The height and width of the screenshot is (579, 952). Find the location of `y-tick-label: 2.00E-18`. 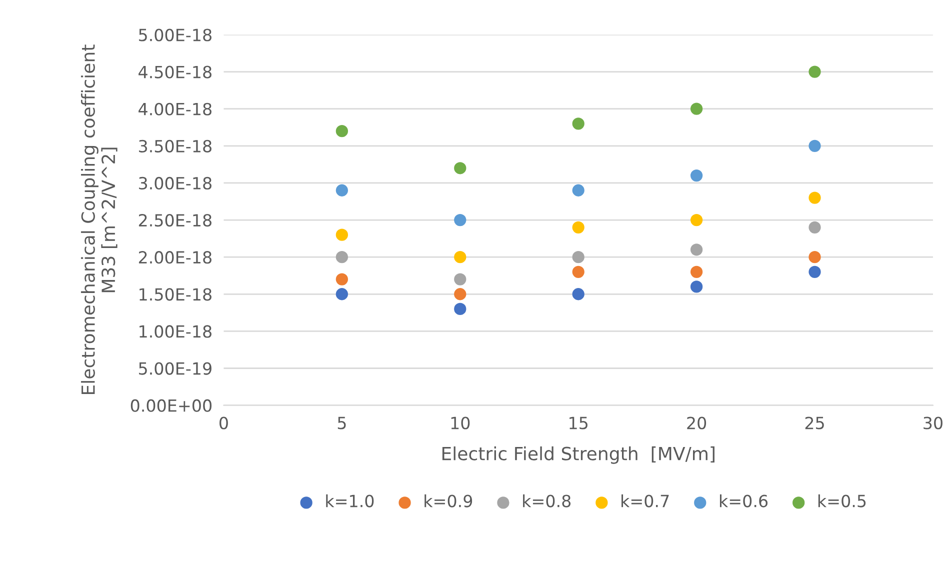

y-tick-label: 2.00E-18 is located at coordinates (175, 257).